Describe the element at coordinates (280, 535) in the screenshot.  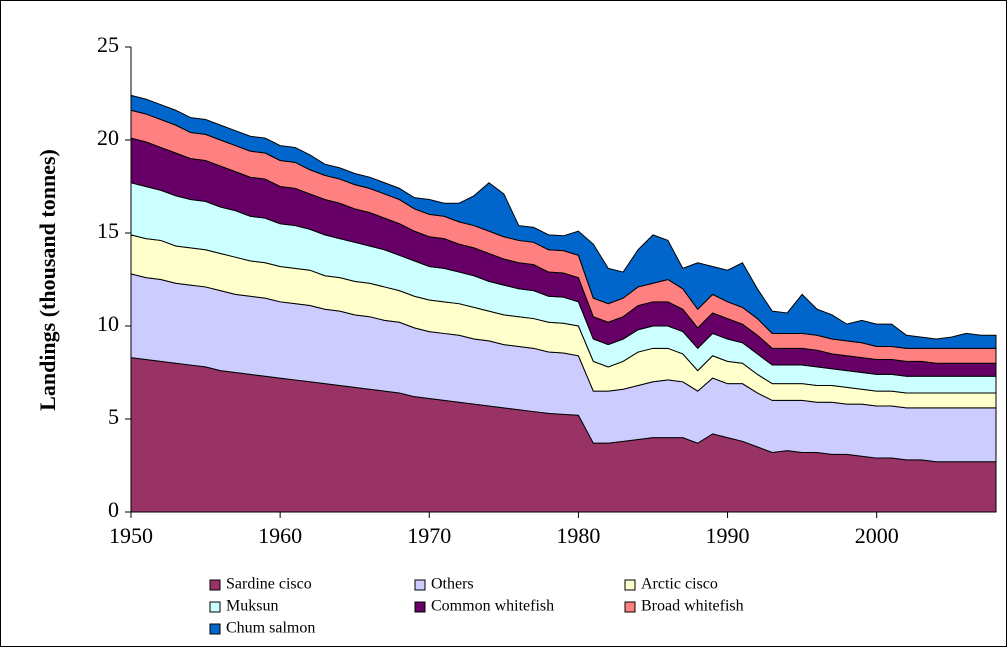
I see `x-tick-label: 1960` at that location.